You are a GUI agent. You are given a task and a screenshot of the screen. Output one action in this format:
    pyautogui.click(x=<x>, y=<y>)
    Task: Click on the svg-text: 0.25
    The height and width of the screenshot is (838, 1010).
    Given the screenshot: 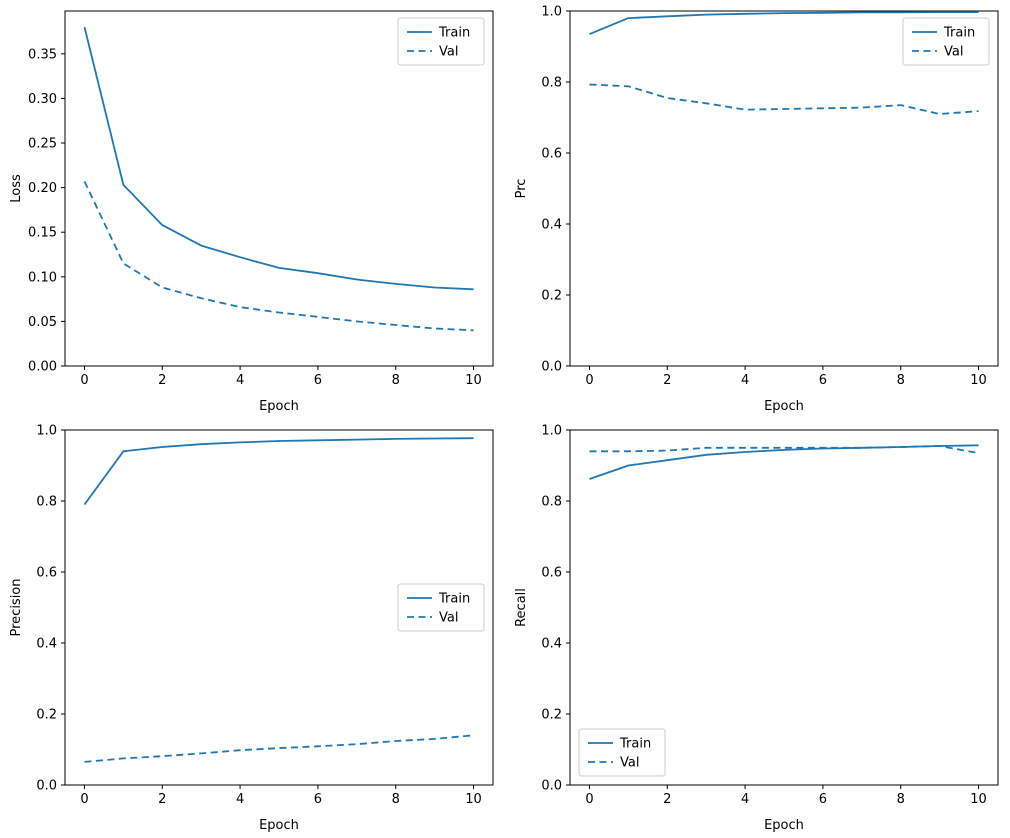 What is the action you would take?
    pyautogui.click(x=42, y=144)
    